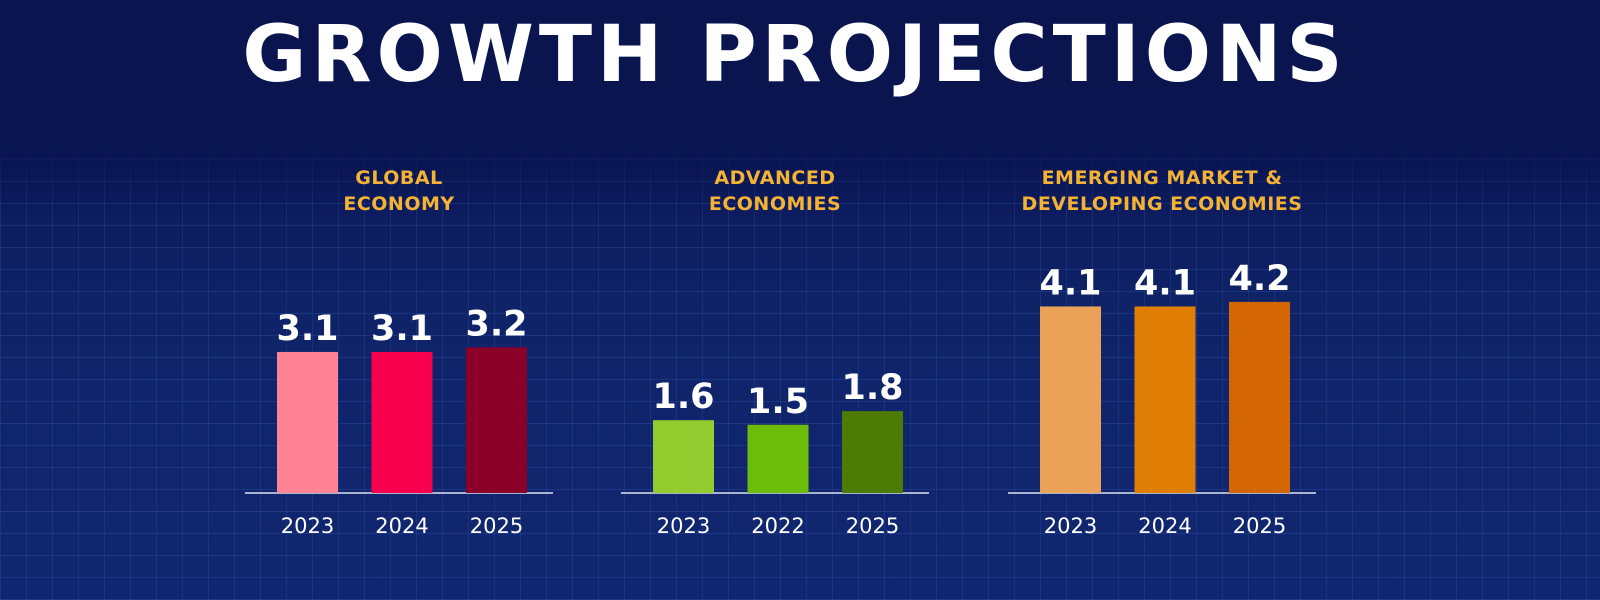 This screenshot has width=1600, height=600. Describe the element at coordinates (774, 178) in the screenshot. I see `panel-title: ADVANCED` at that location.